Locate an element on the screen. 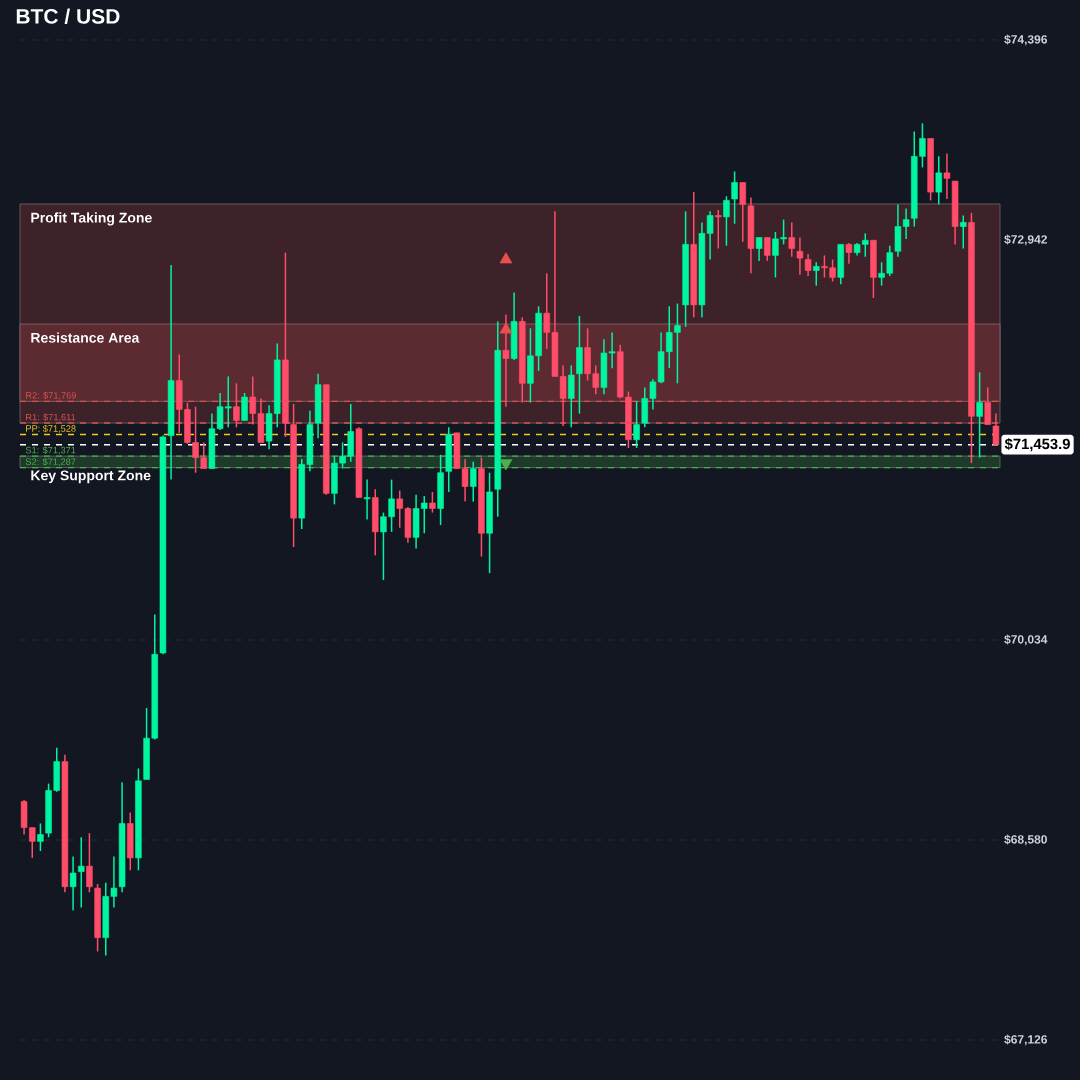 This screenshot has width=1080, height=1080. band-label: Key Support Zone is located at coordinates (91, 477).